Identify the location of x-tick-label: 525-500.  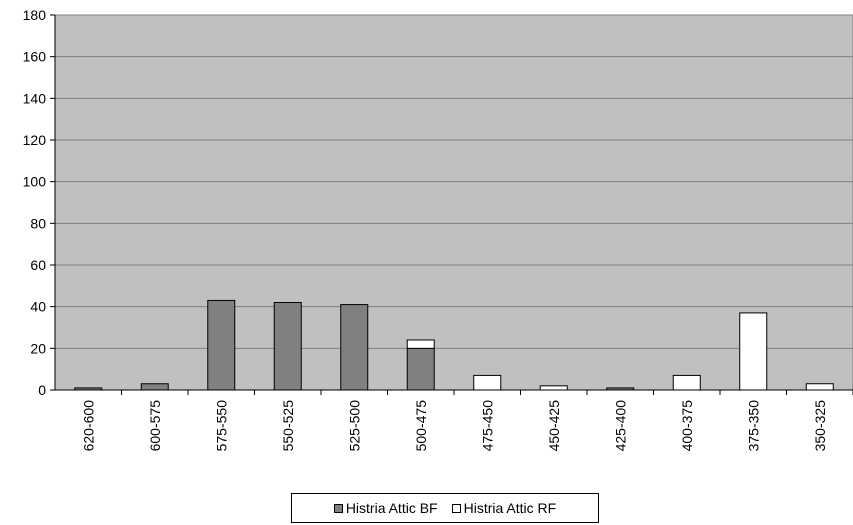
(354, 426).